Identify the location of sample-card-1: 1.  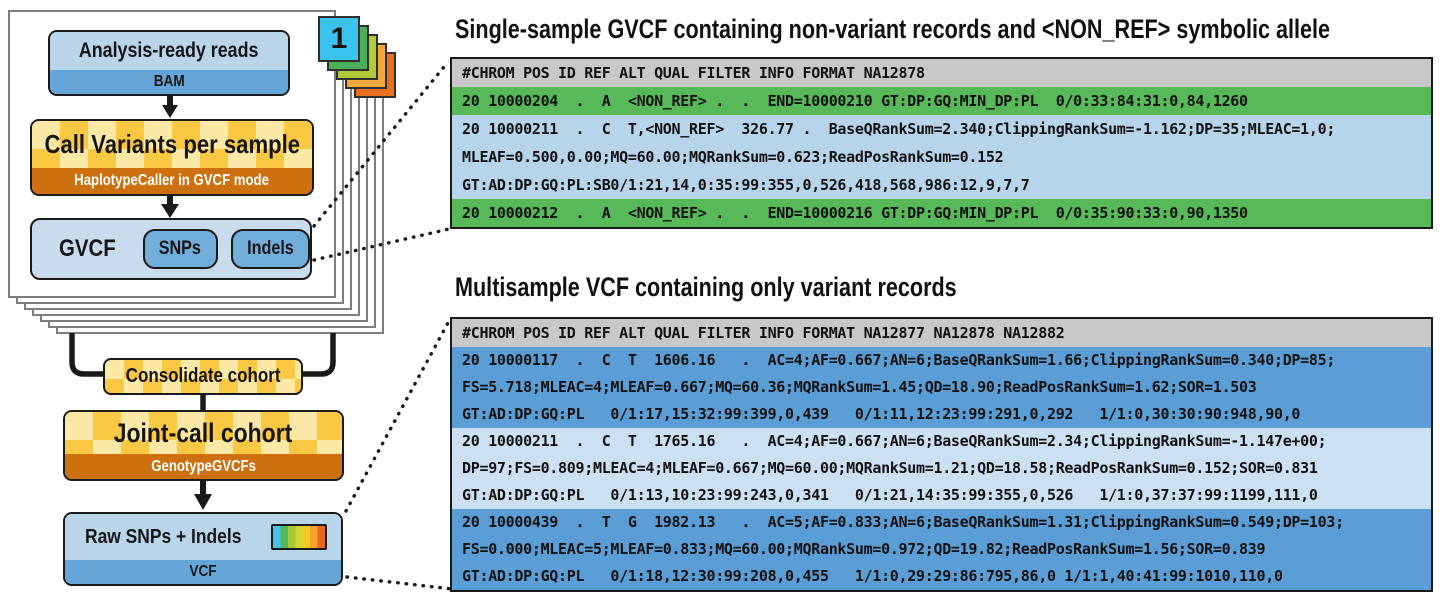
(339, 39).